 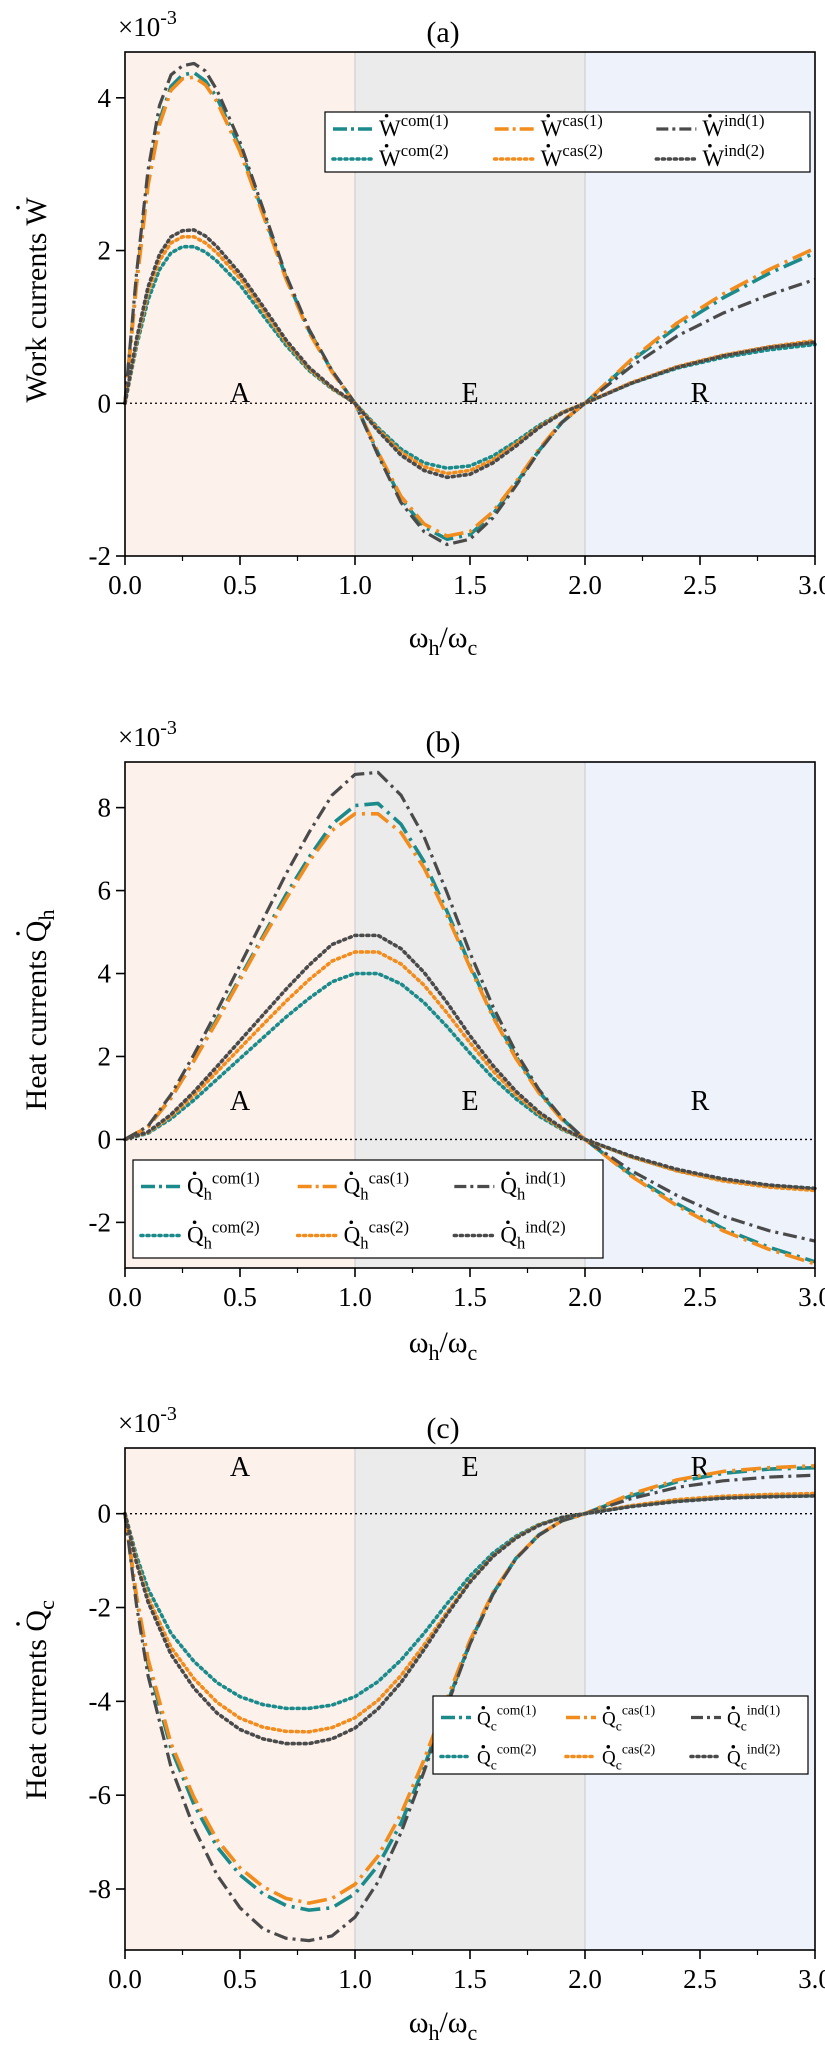 What do you see at coordinates (376, 1186) in the screenshot?
I see `legend-entry-cas1: Qhcas(1)` at bounding box center [376, 1186].